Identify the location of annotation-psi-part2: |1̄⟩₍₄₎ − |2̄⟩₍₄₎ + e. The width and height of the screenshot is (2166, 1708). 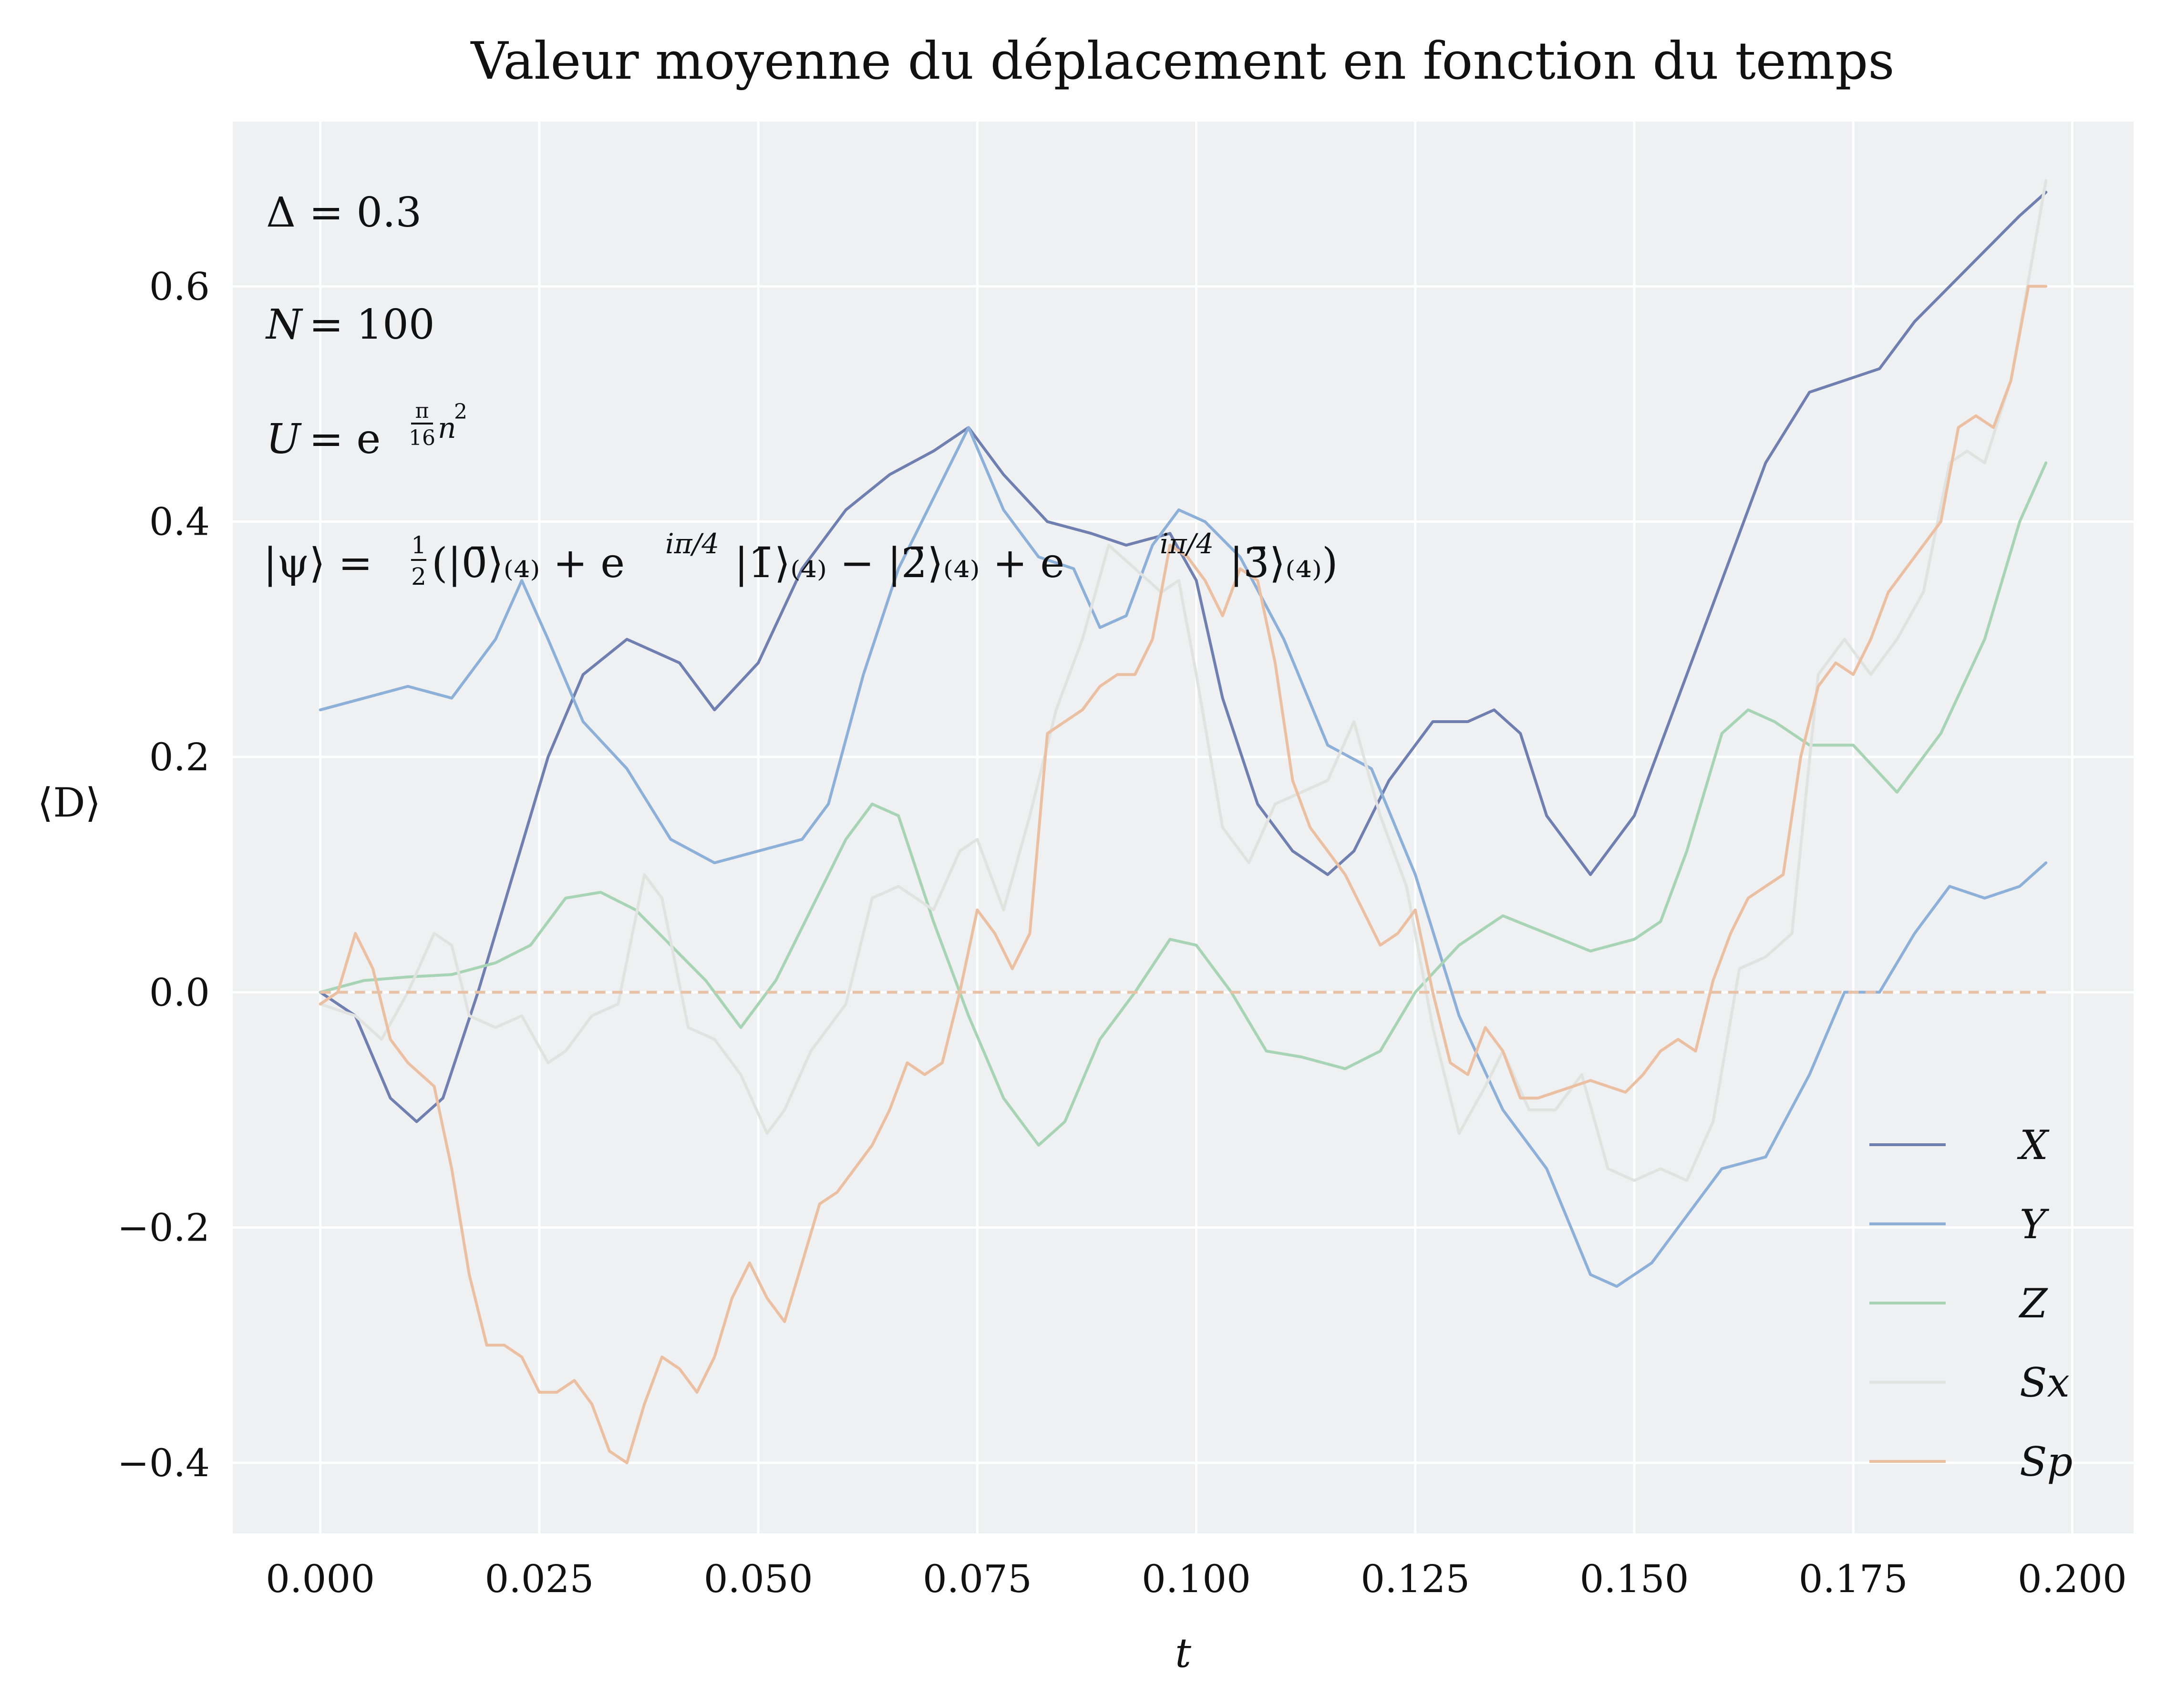
(899, 563).